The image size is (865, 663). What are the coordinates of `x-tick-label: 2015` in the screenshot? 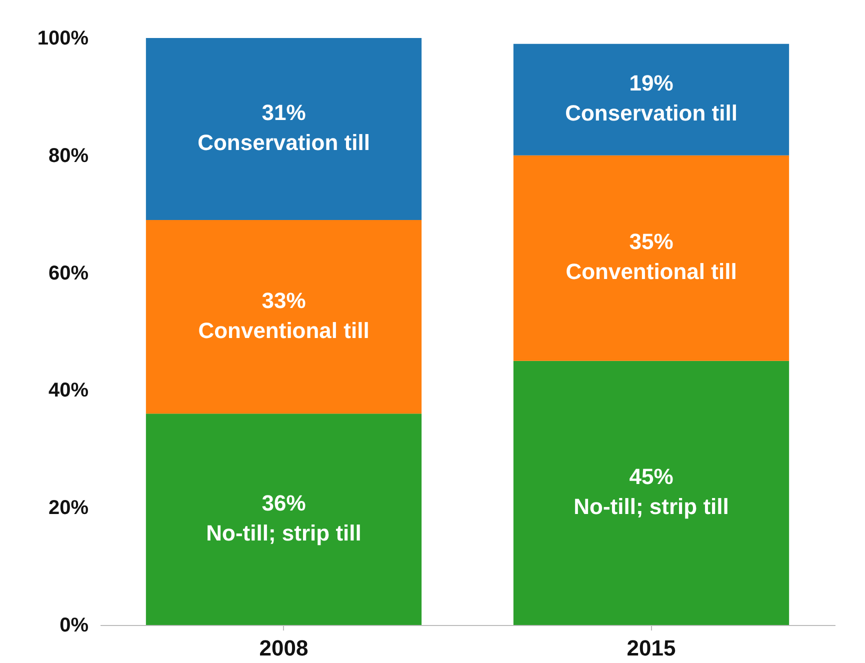 It's located at (651, 648).